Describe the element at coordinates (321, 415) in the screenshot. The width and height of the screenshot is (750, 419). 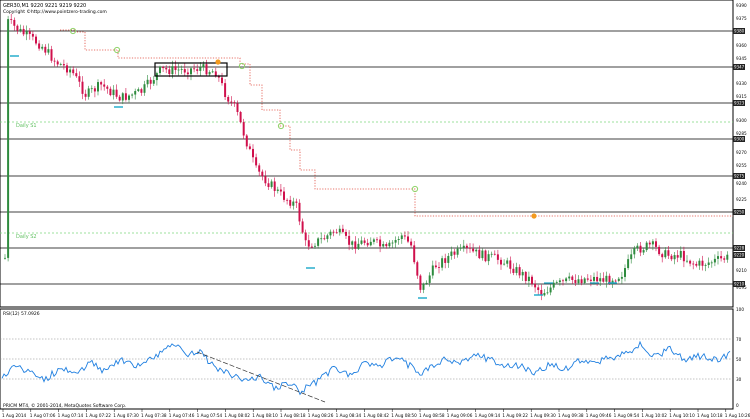
I see `time-label: 1 Aug 08:26` at that location.